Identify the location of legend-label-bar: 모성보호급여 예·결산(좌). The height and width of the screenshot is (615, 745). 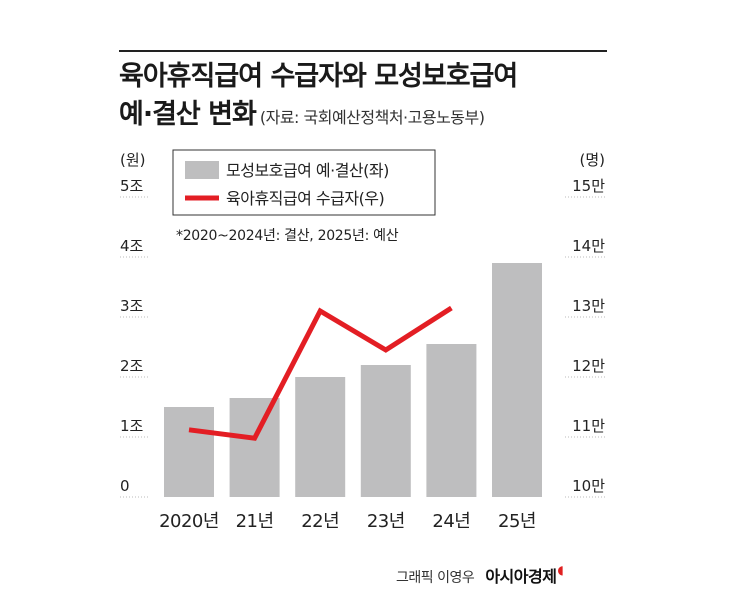
(307, 170).